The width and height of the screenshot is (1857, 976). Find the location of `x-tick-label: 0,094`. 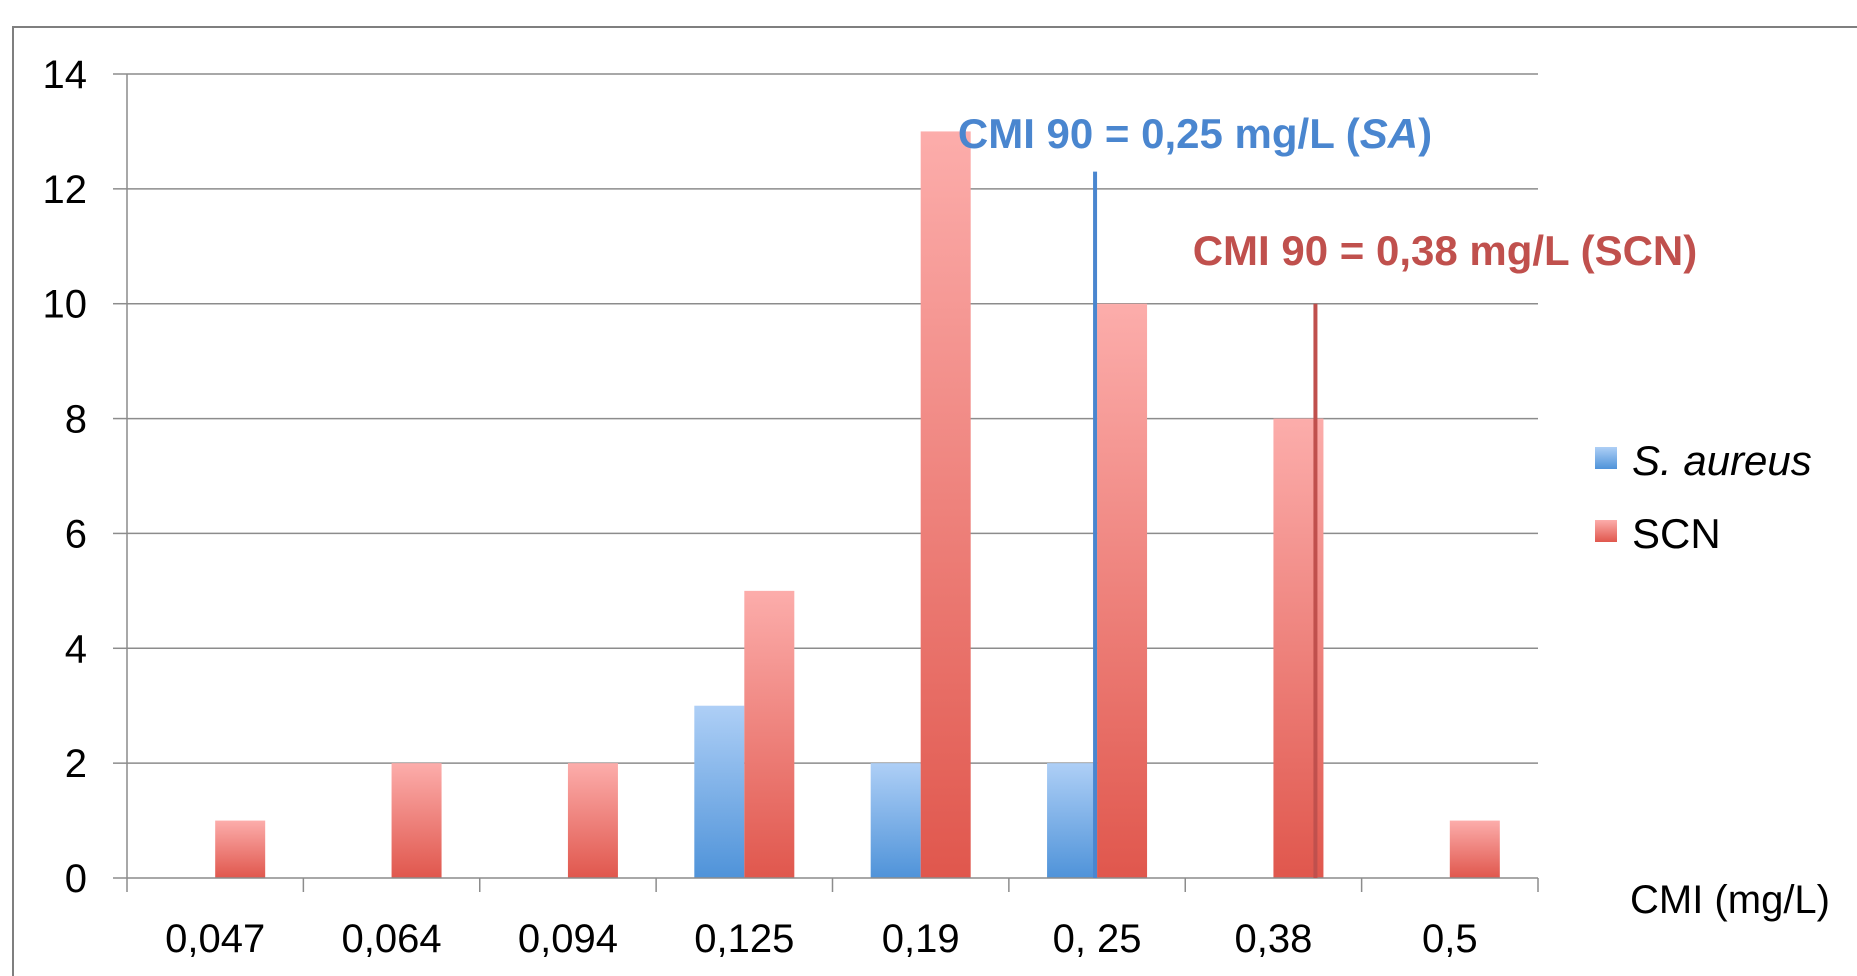

x-tick-label: 0,094 is located at coordinates (568, 939).